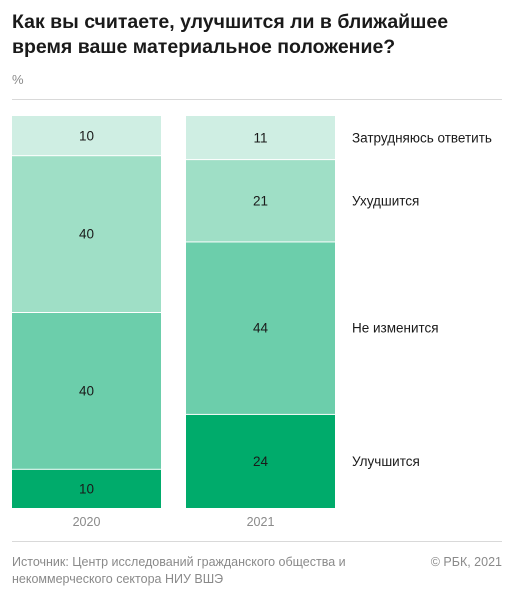  I want to click on bar-segment-2021-не-изменится: 44, so click(260, 328).